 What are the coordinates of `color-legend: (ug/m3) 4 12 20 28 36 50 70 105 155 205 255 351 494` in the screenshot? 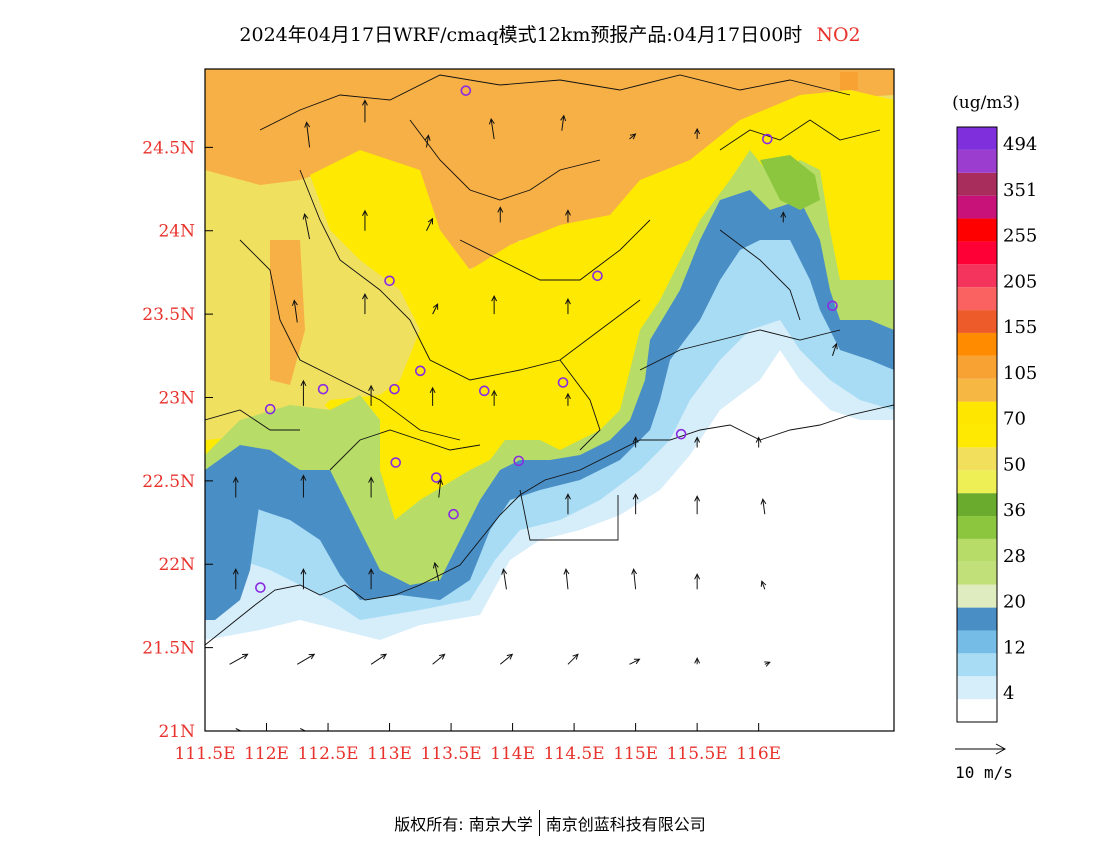 It's located at (994, 408).